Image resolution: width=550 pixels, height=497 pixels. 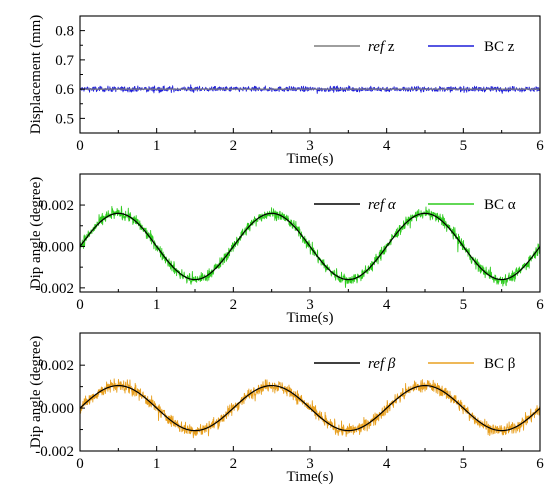 What do you see at coordinates (499, 364) in the screenshot?
I see `legend-label: BC β` at bounding box center [499, 364].